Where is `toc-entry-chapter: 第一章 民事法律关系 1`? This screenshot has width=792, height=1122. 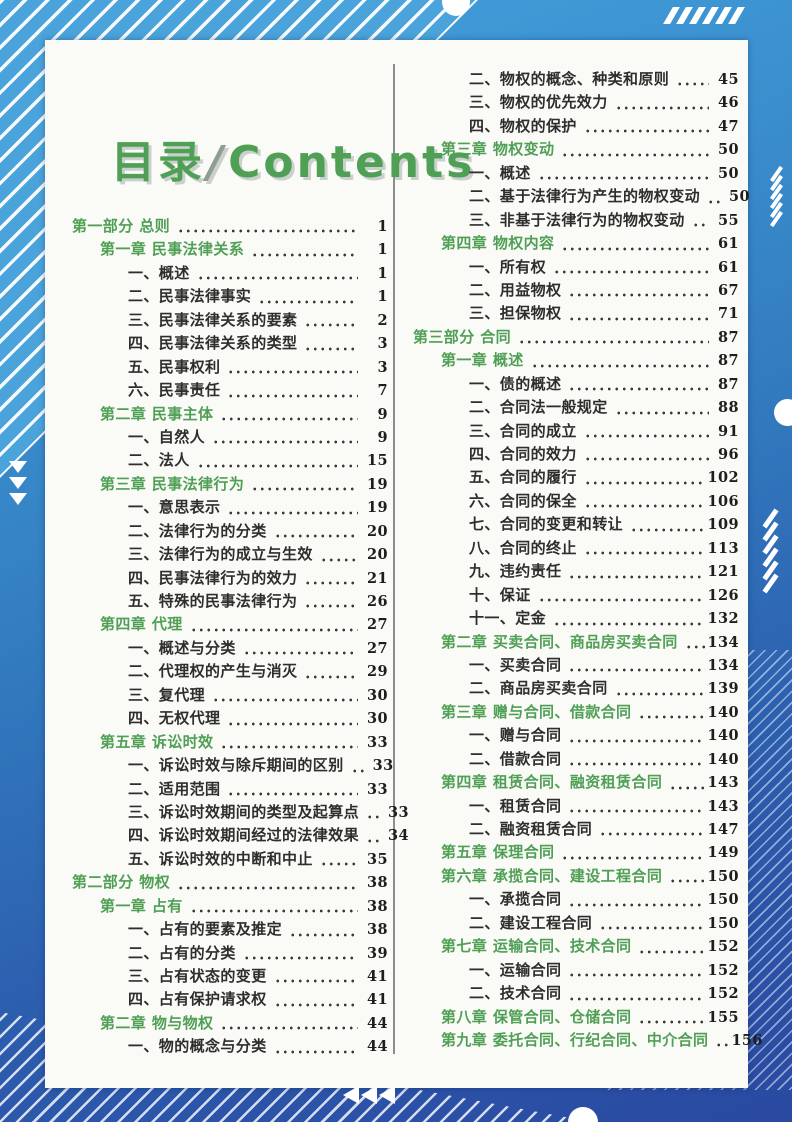 toc-entry-chapter: 第一章 民事法律关系 1 is located at coordinates (230, 250).